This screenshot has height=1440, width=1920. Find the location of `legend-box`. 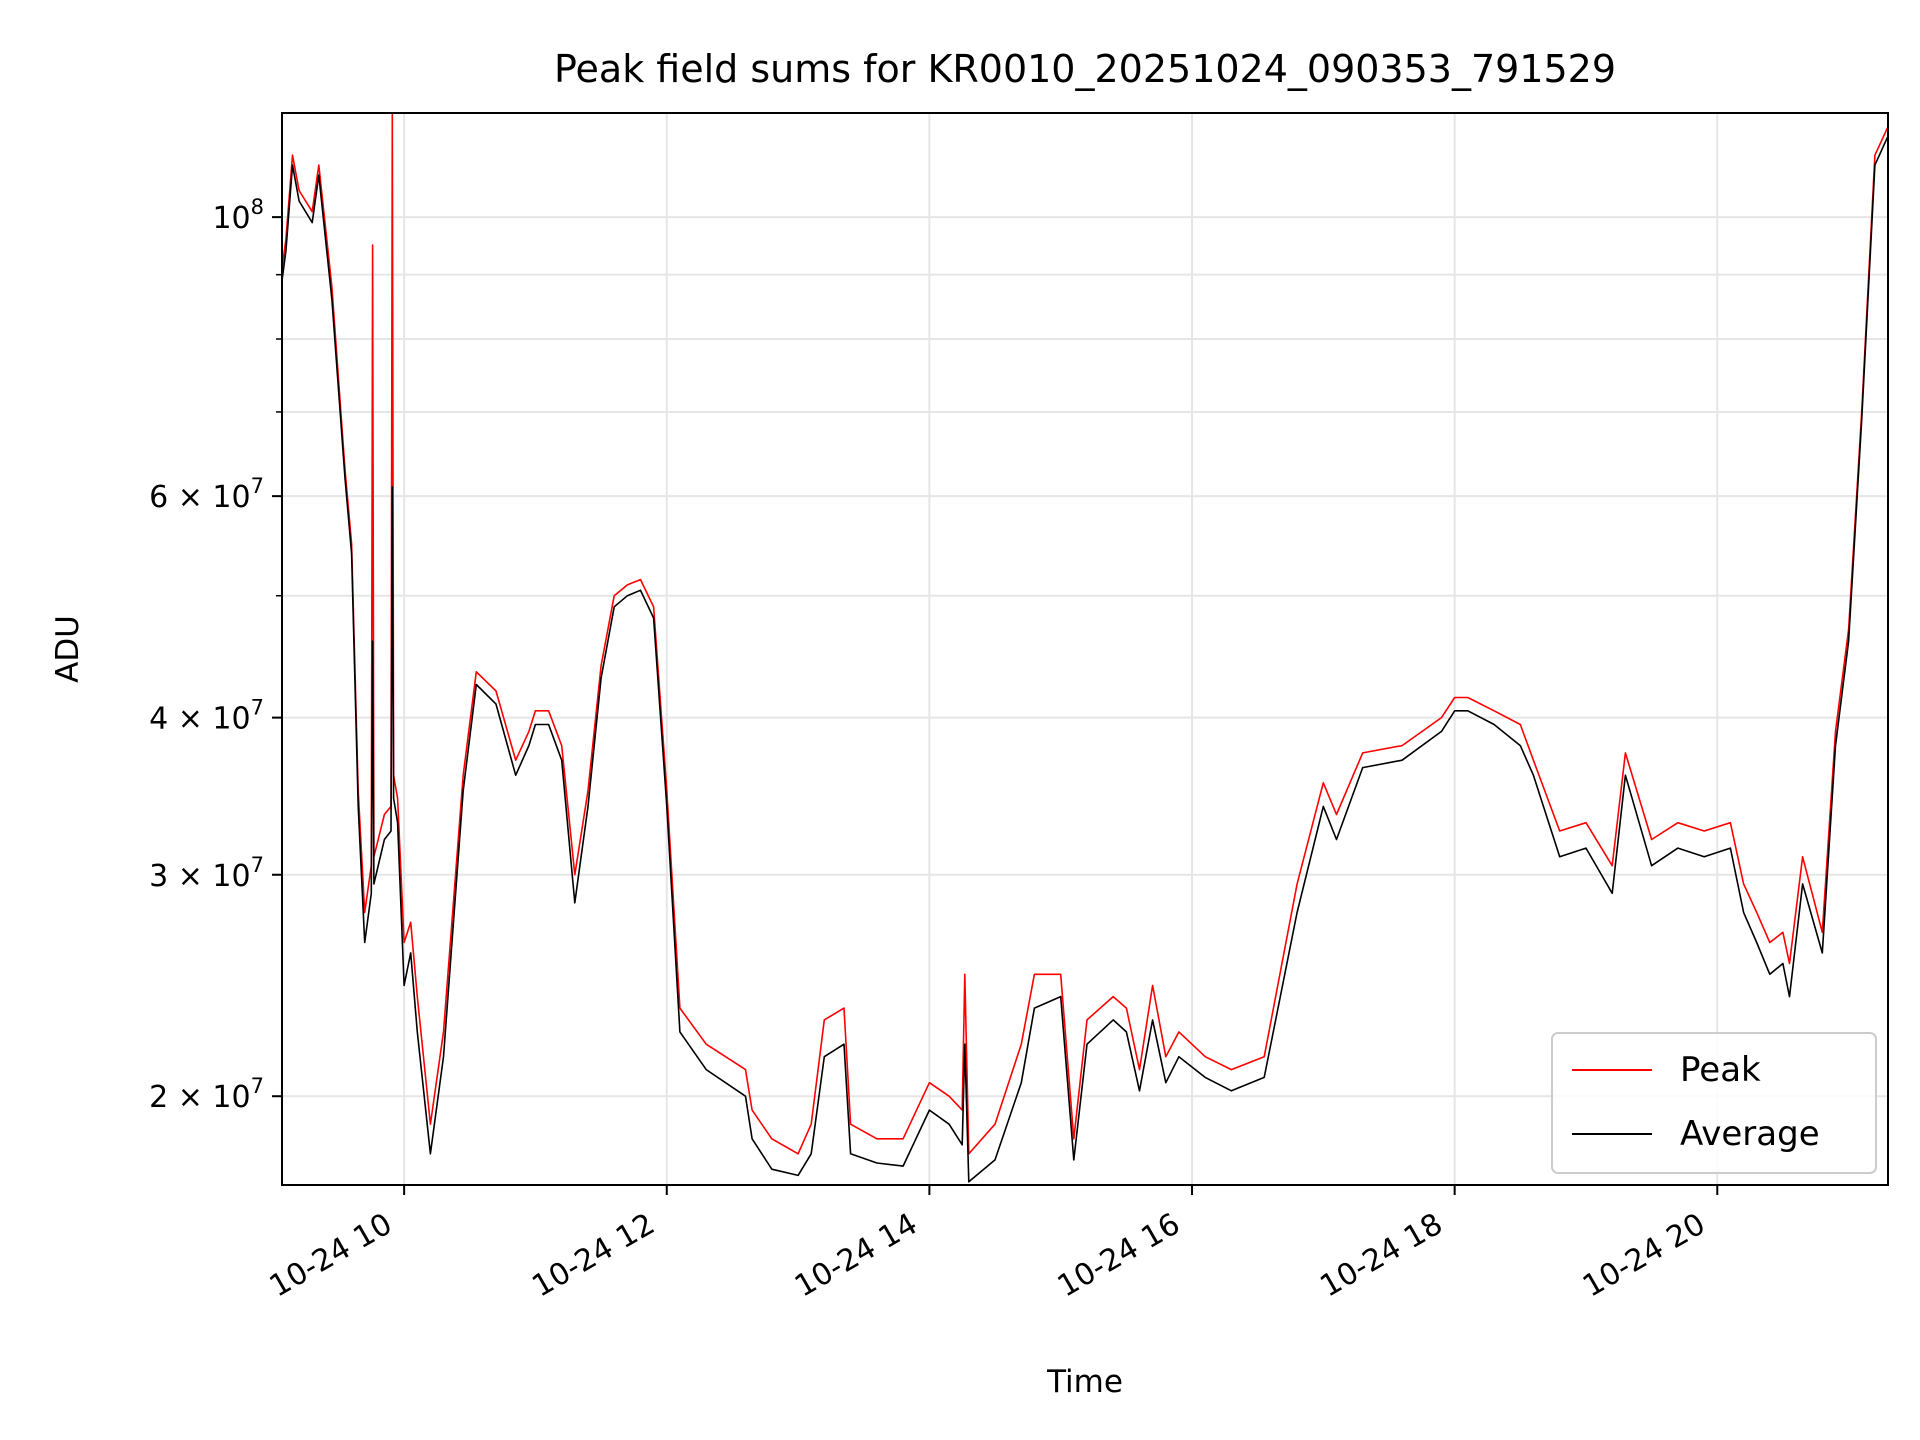

legend-box is located at coordinates (1714, 1103).